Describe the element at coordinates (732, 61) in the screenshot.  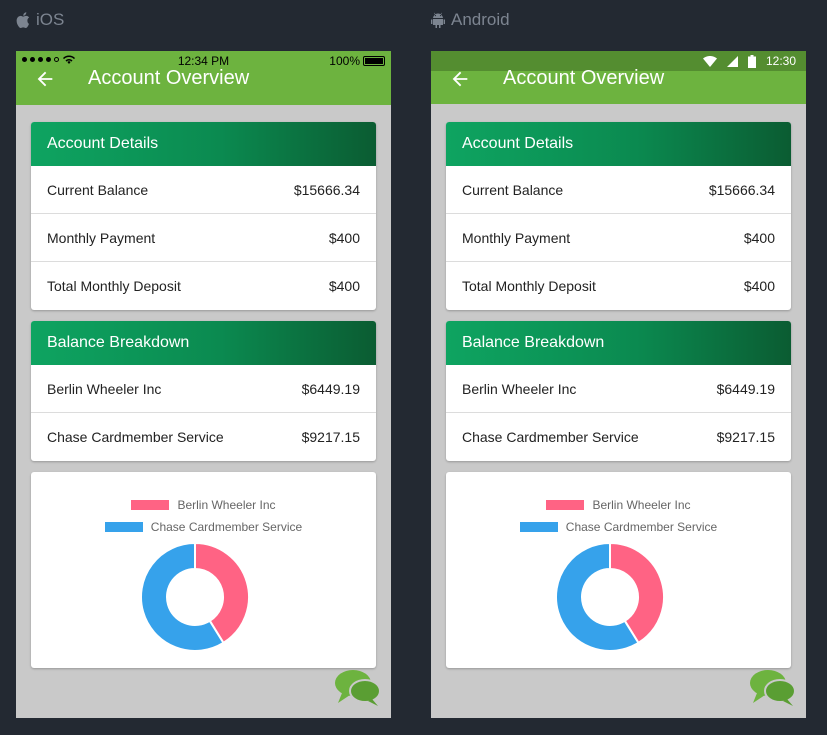
I see `cell-signal-icon` at that location.